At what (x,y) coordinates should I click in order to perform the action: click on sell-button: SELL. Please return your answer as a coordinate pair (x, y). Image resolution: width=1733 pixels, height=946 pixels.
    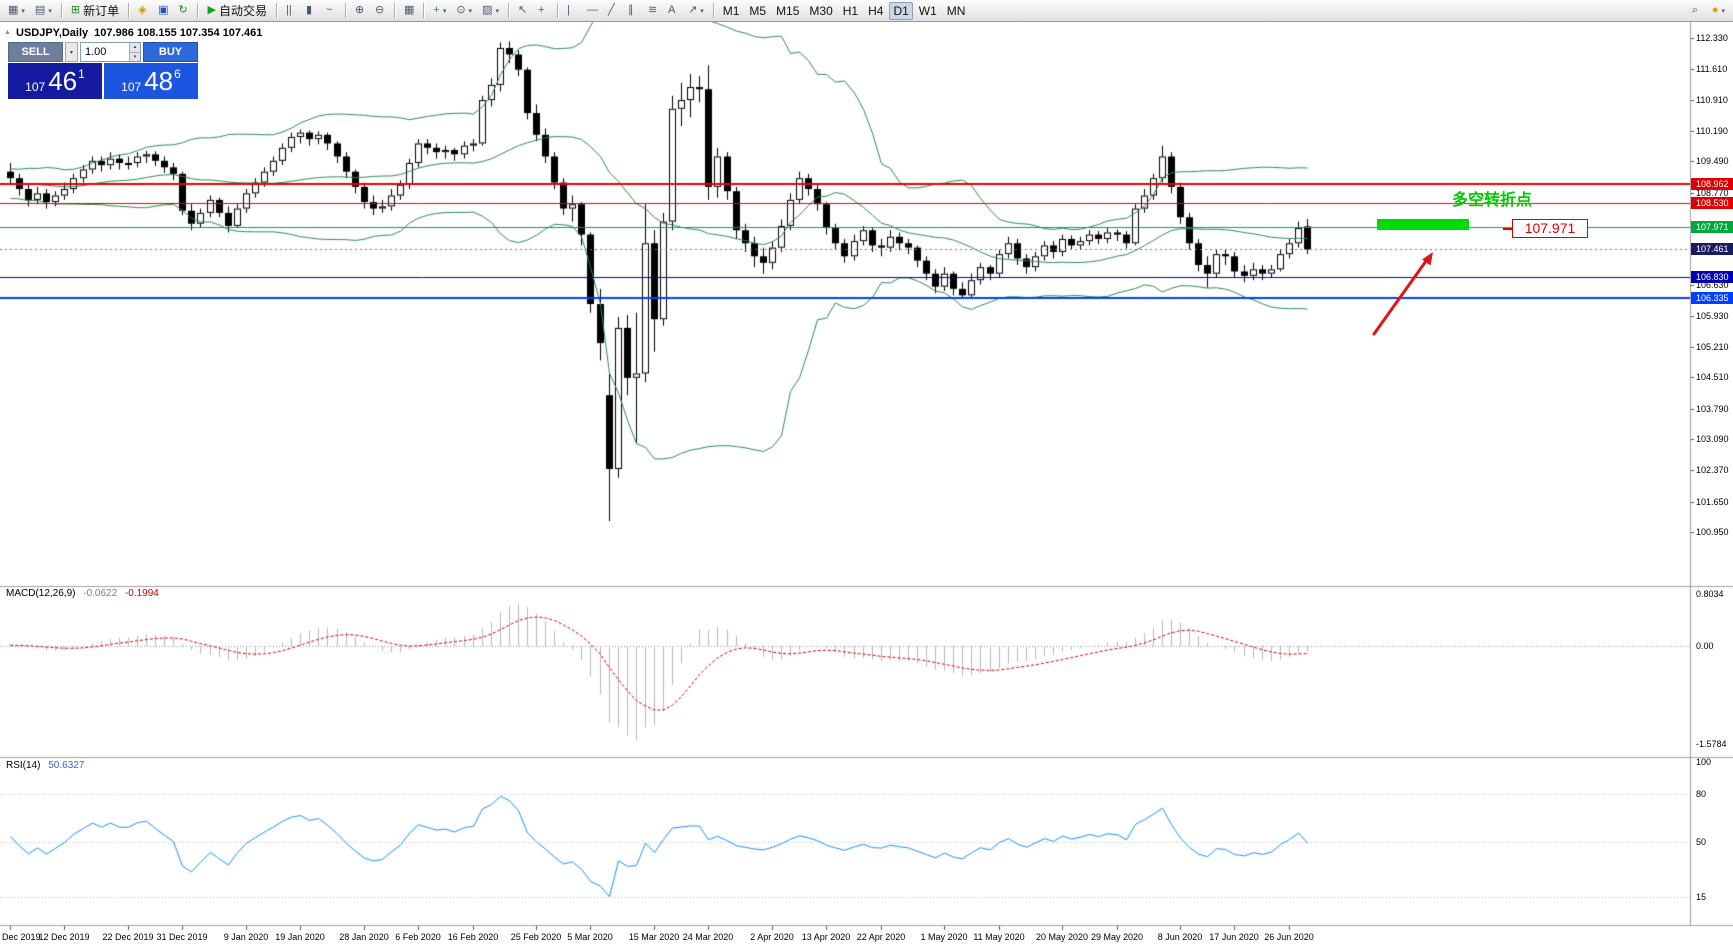
    Looking at the image, I should click on (35, 52).